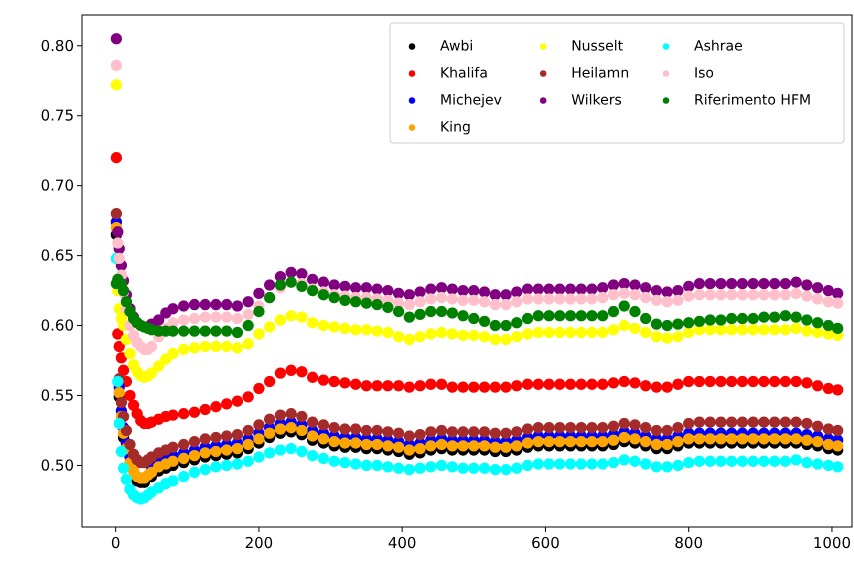 The height and width of the screenshot is (565, 854). What do you see at coordinates (57, 45) in the screenshot?
I see `y-tick-label: 0.80` at bounding box center [57, 45].